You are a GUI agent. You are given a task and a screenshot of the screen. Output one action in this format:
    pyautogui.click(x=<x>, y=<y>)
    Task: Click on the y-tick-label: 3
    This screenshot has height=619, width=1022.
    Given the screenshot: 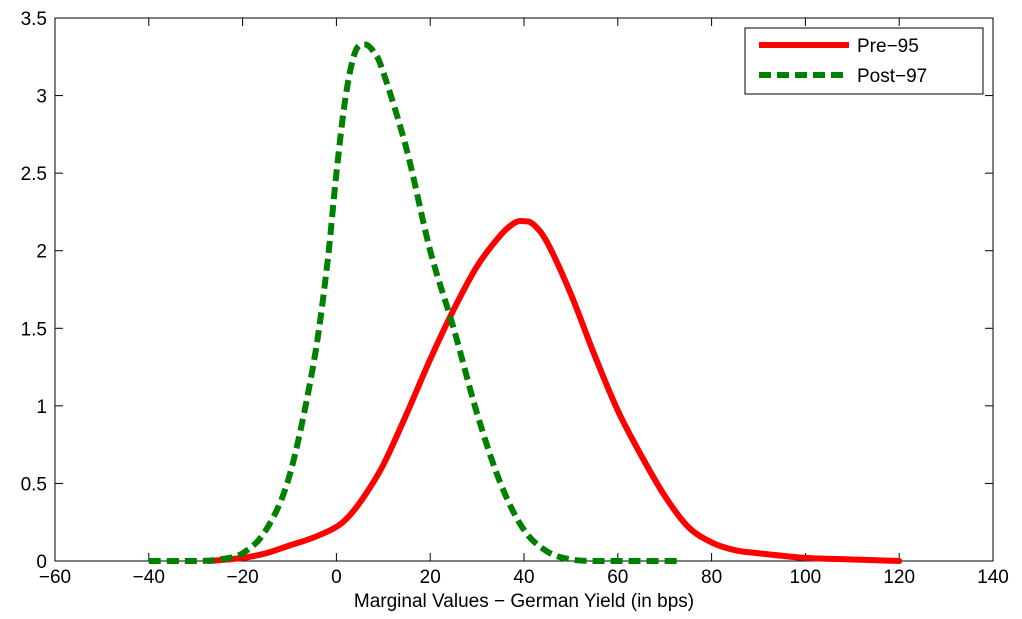 What is the action you would take?
    pyautogui.click(x=41, y=97)
    